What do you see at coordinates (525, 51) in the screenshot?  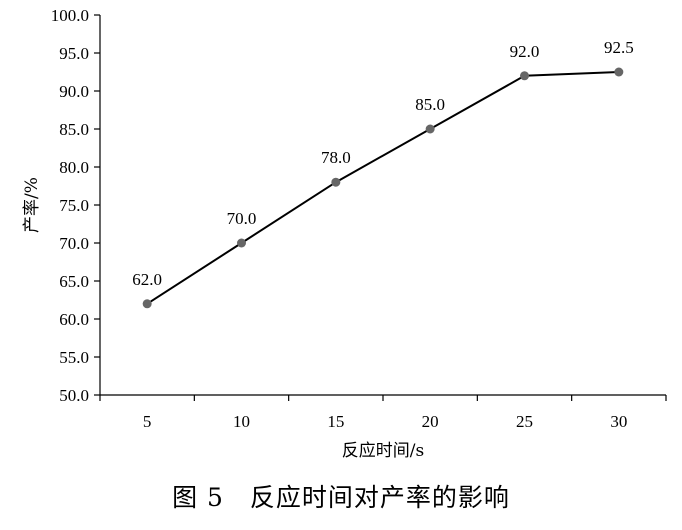 I see `data-label: 92.0` at bounding box center [525, 51].